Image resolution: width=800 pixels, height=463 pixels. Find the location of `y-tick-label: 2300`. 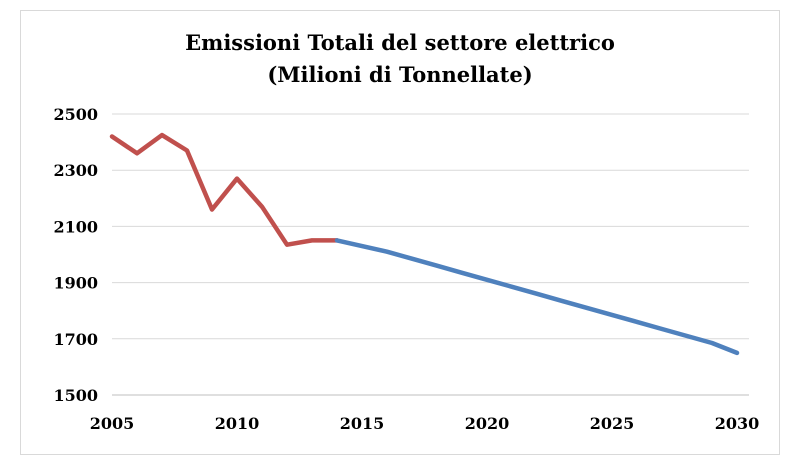

y-tick-label: 2300 is located at coordinates (75, 170).